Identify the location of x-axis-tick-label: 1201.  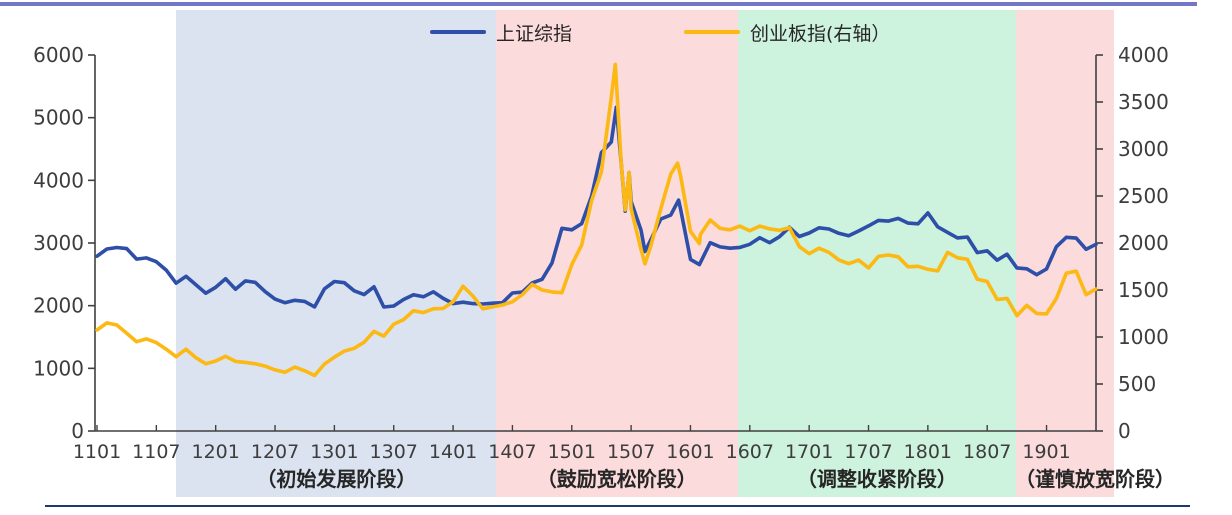
(216, 452).